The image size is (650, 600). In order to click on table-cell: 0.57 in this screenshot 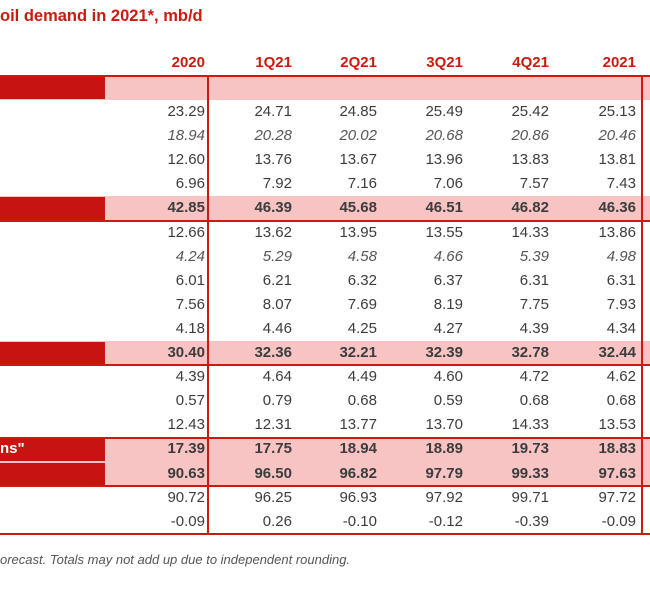, I will do `click(190, 401)`.